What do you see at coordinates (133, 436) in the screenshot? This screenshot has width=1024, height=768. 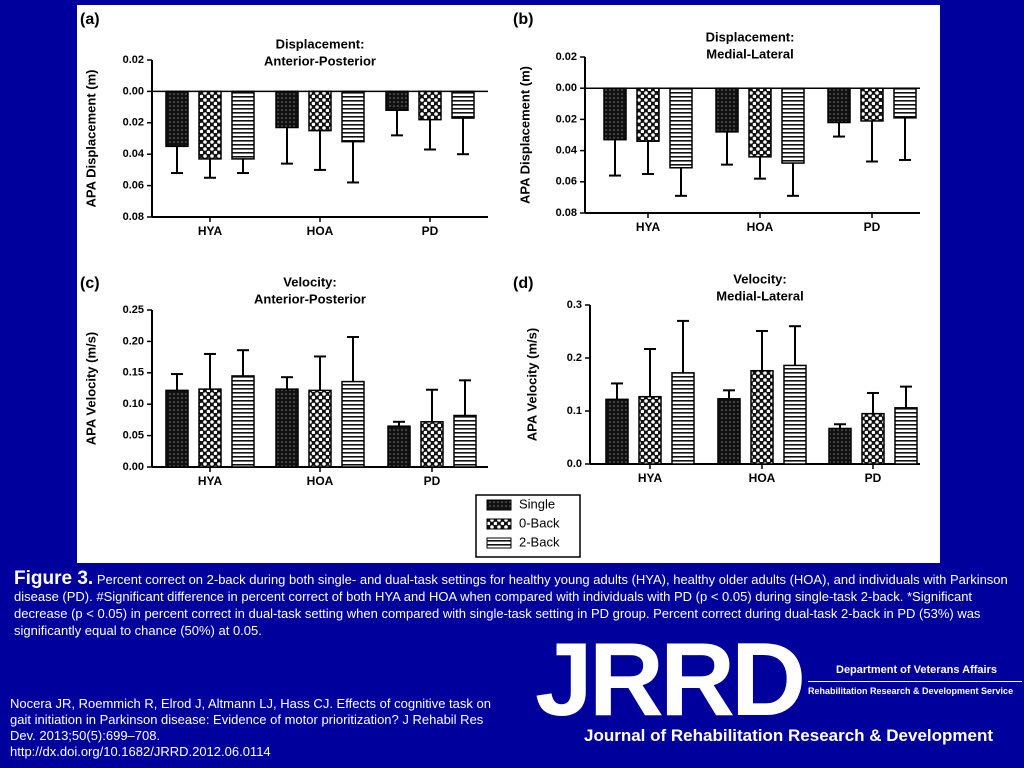 I see `y-tick-label: 0.05` at bounding box center [133, 436].